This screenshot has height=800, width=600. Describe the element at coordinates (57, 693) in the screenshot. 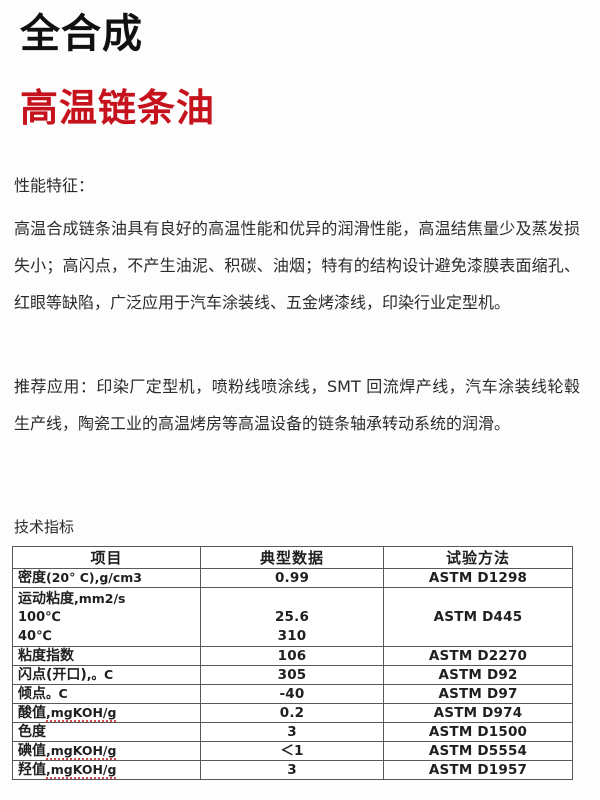

I see `spec-item-unit: 。C` at that location.